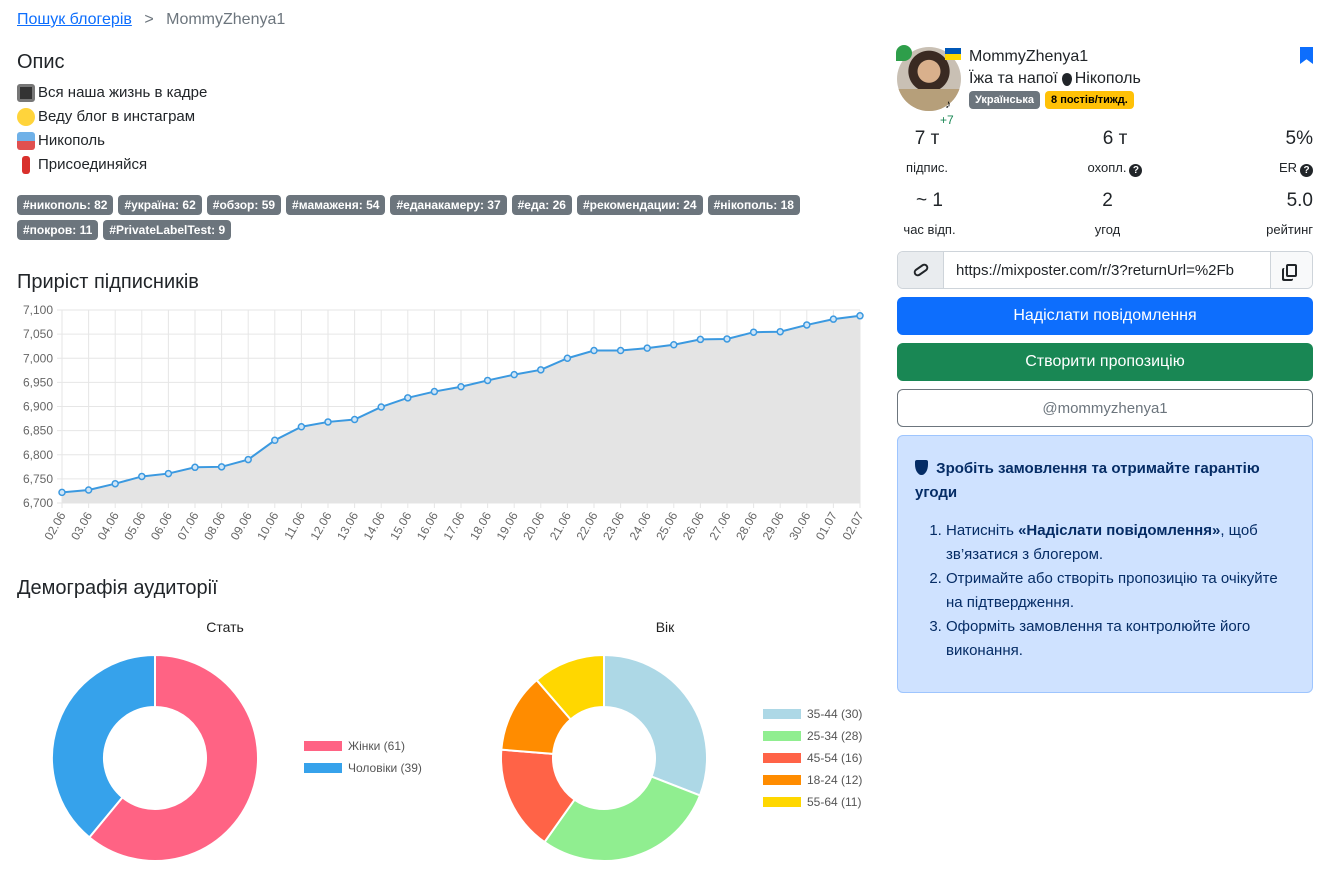 Image resolution: width=1328 pixels, height=870 pixels. What do you see at coordinates (160, 205) in the screenshot?
I see `hashtag-badge: #україна: 62` at bounding box center [160, 205].